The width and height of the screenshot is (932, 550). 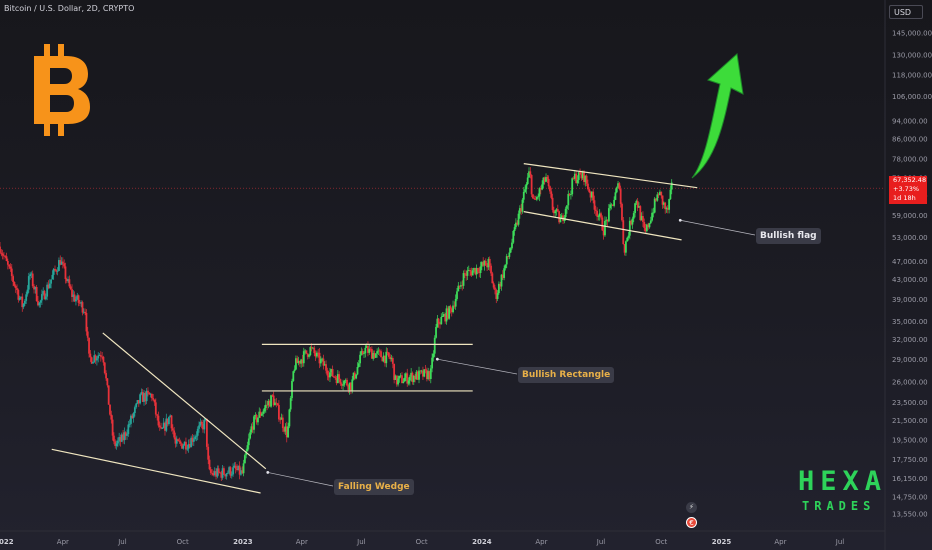 What do you see at coordinates (183, 542) in the screenshot?
I see `x-tick-label: Oct` at bounding box center [183, 542].